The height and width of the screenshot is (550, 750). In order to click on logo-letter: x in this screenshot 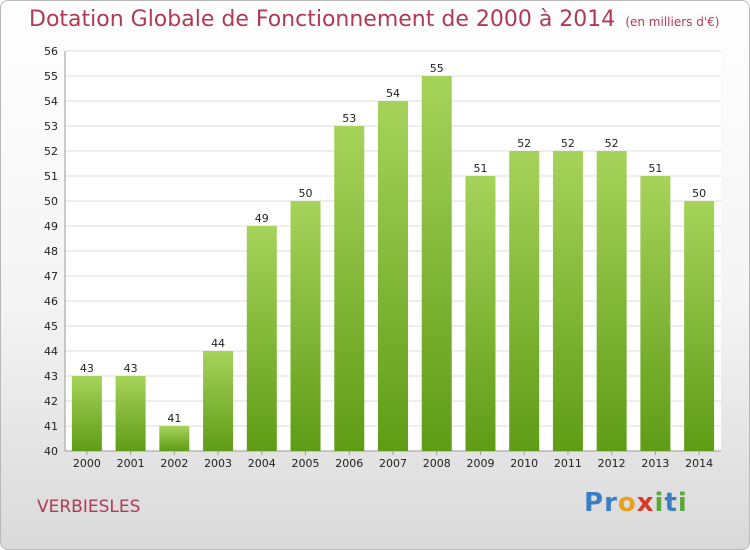, I will do `click(645, 503)`.